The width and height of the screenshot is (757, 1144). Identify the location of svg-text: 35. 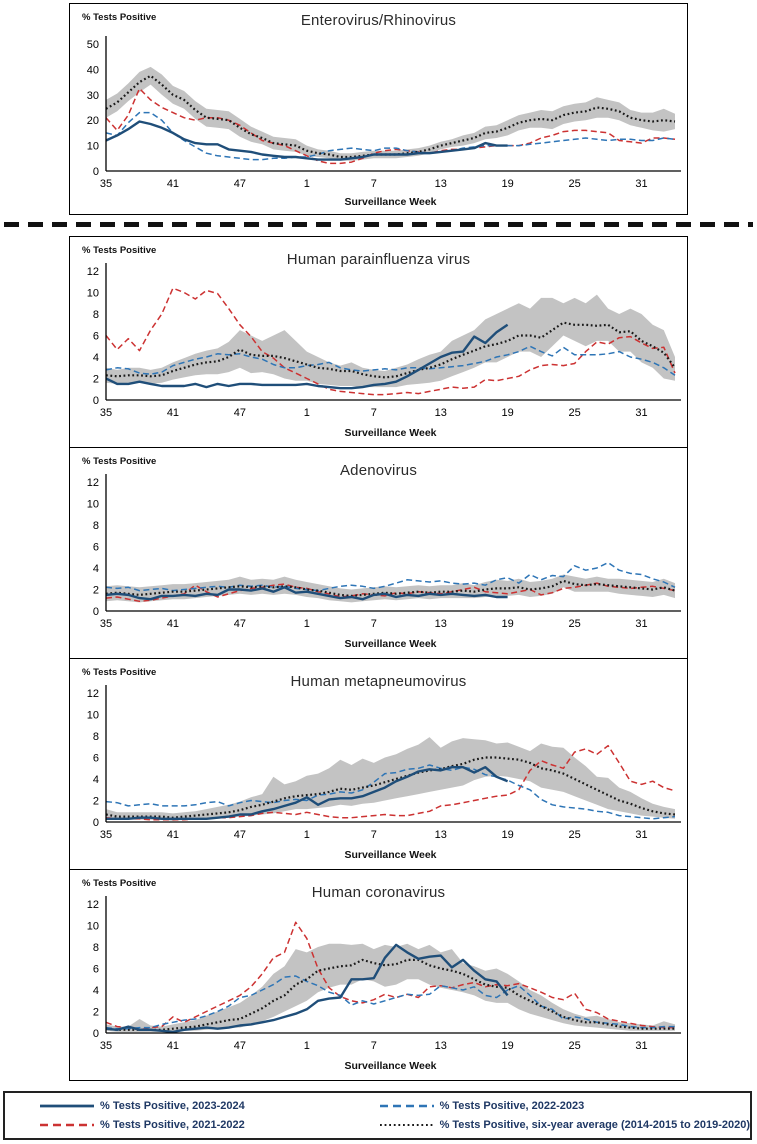
(106, 624).